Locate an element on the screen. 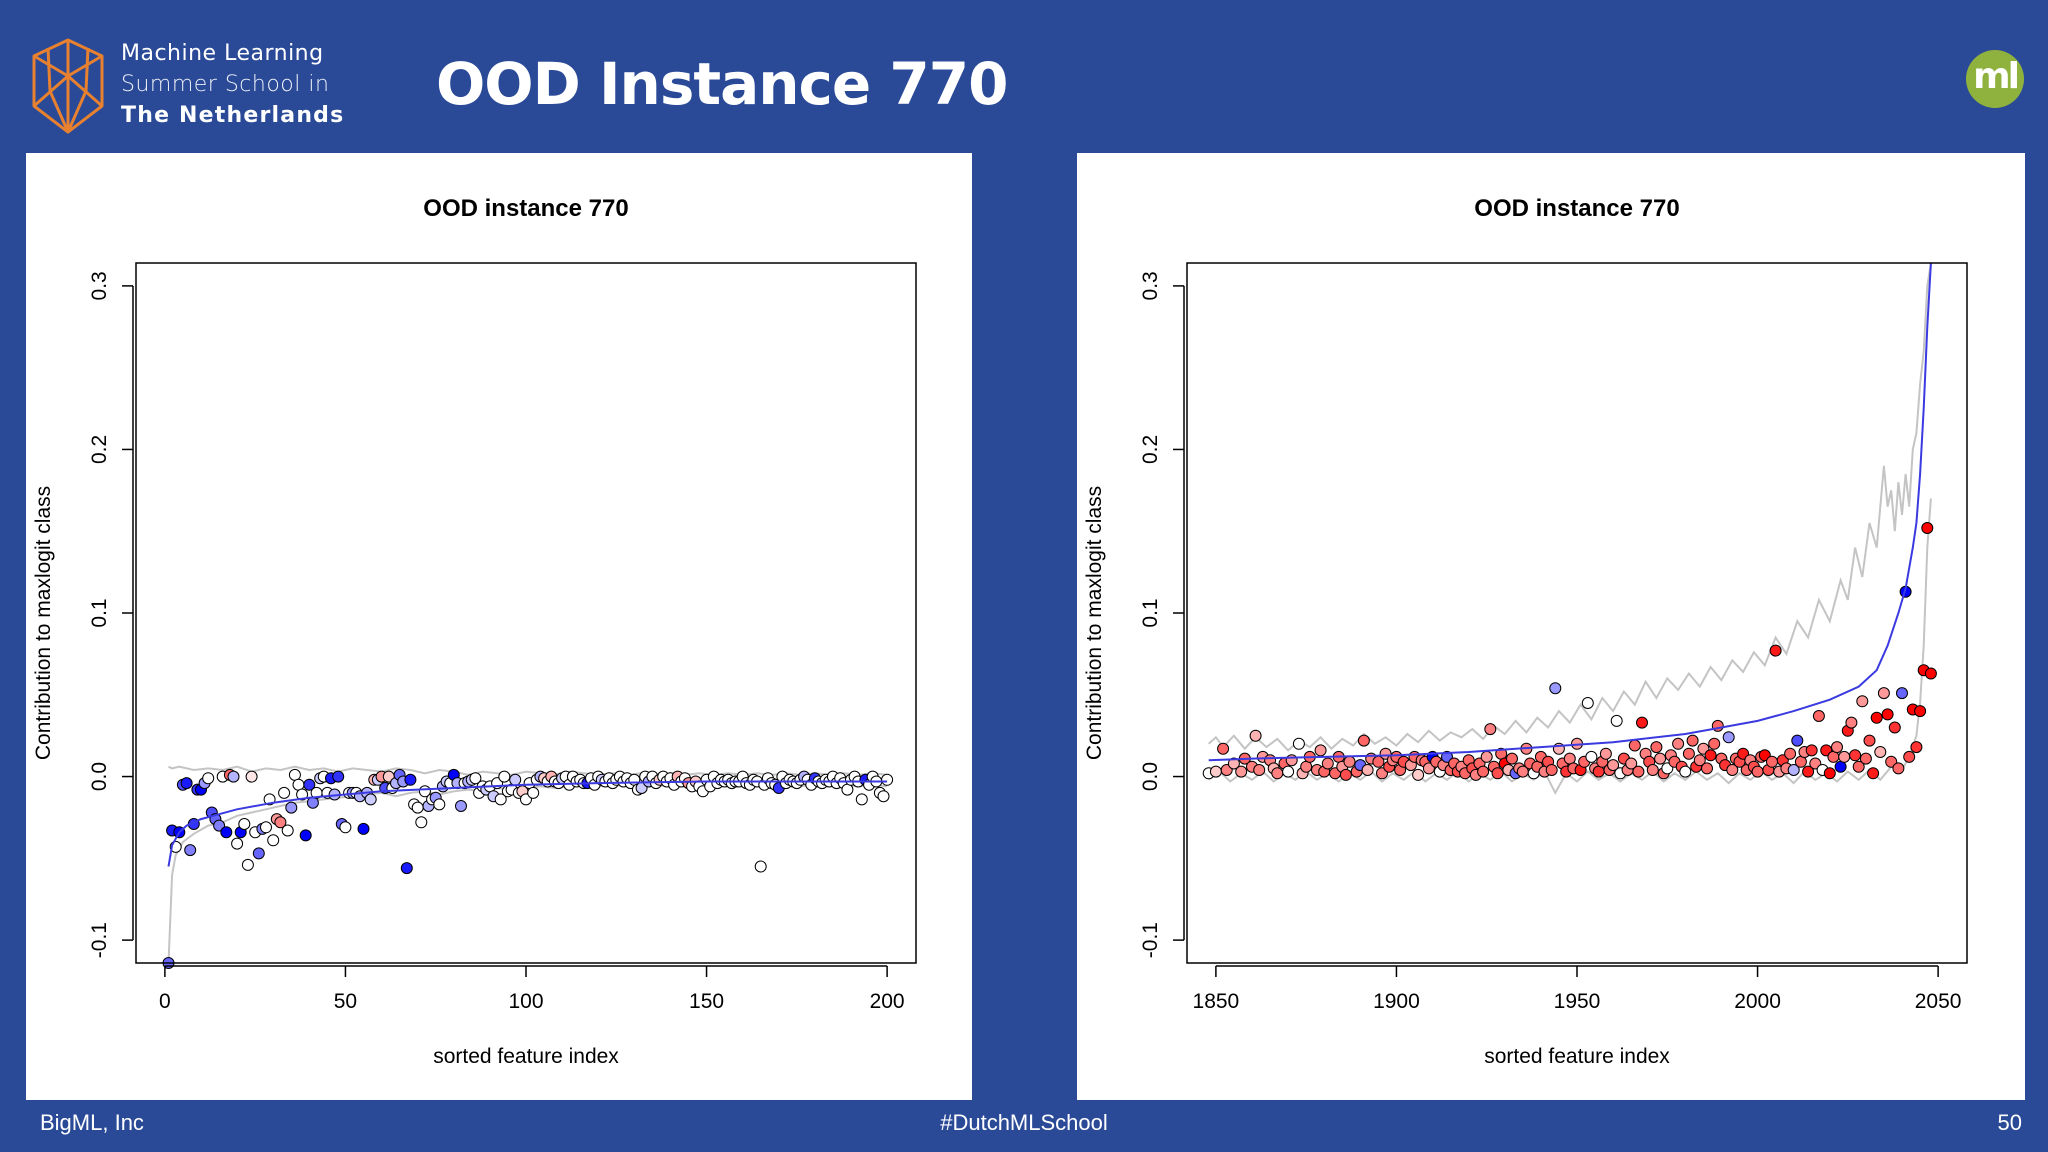 This screenshot has height=1152, width=2048. right-chart-y-tick-label-3: 0.2 is located at coordinates (1150, 449).